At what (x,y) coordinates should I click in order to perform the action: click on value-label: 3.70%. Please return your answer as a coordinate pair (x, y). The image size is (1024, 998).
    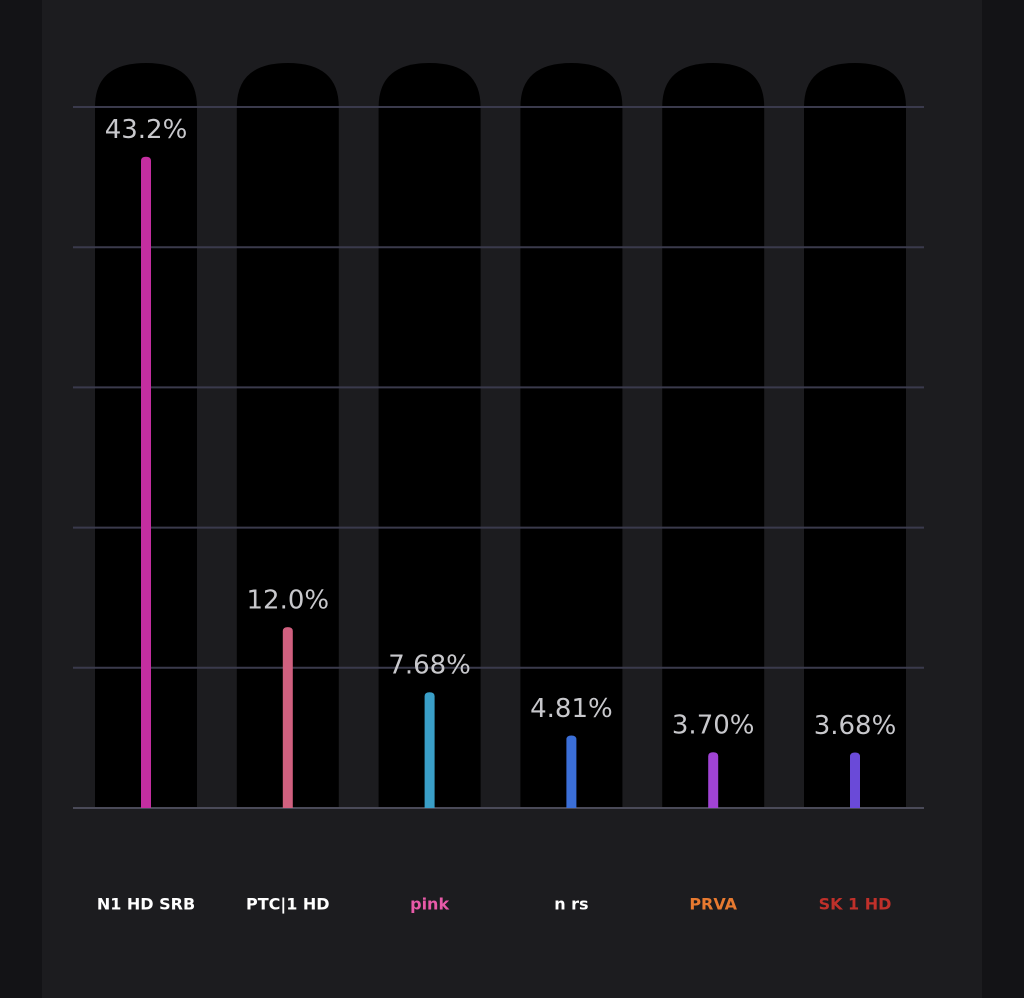
    Looking at the image, I should click on (713, 726).